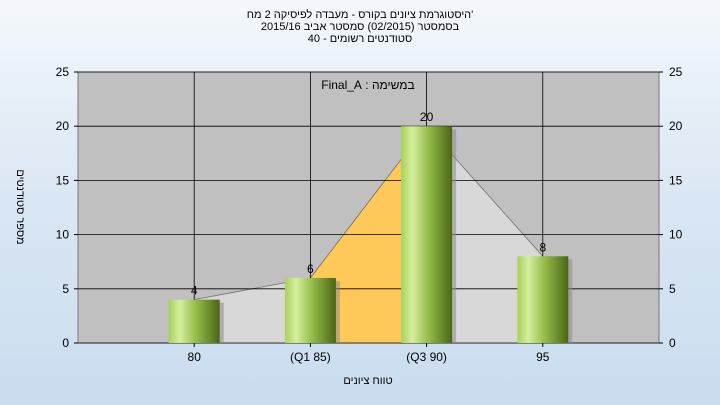 Image resolution: width=720 pixels, height=405 pixels. What do you see at coordinates (65, 343) in the screenshot?
I see `y-tick-label-left-0: 0` at bounding box center [65, 343].